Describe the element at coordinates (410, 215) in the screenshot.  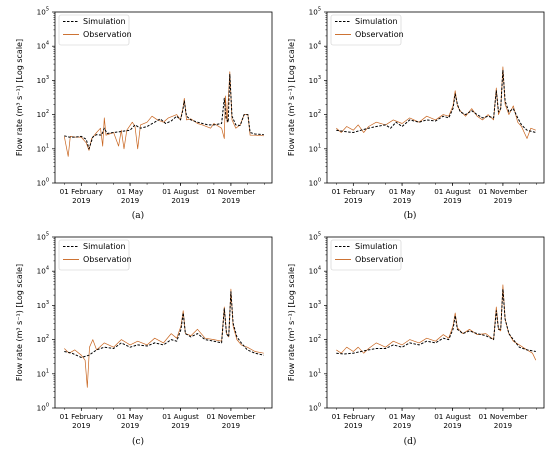
I see `panel-label: (b)` at that location.